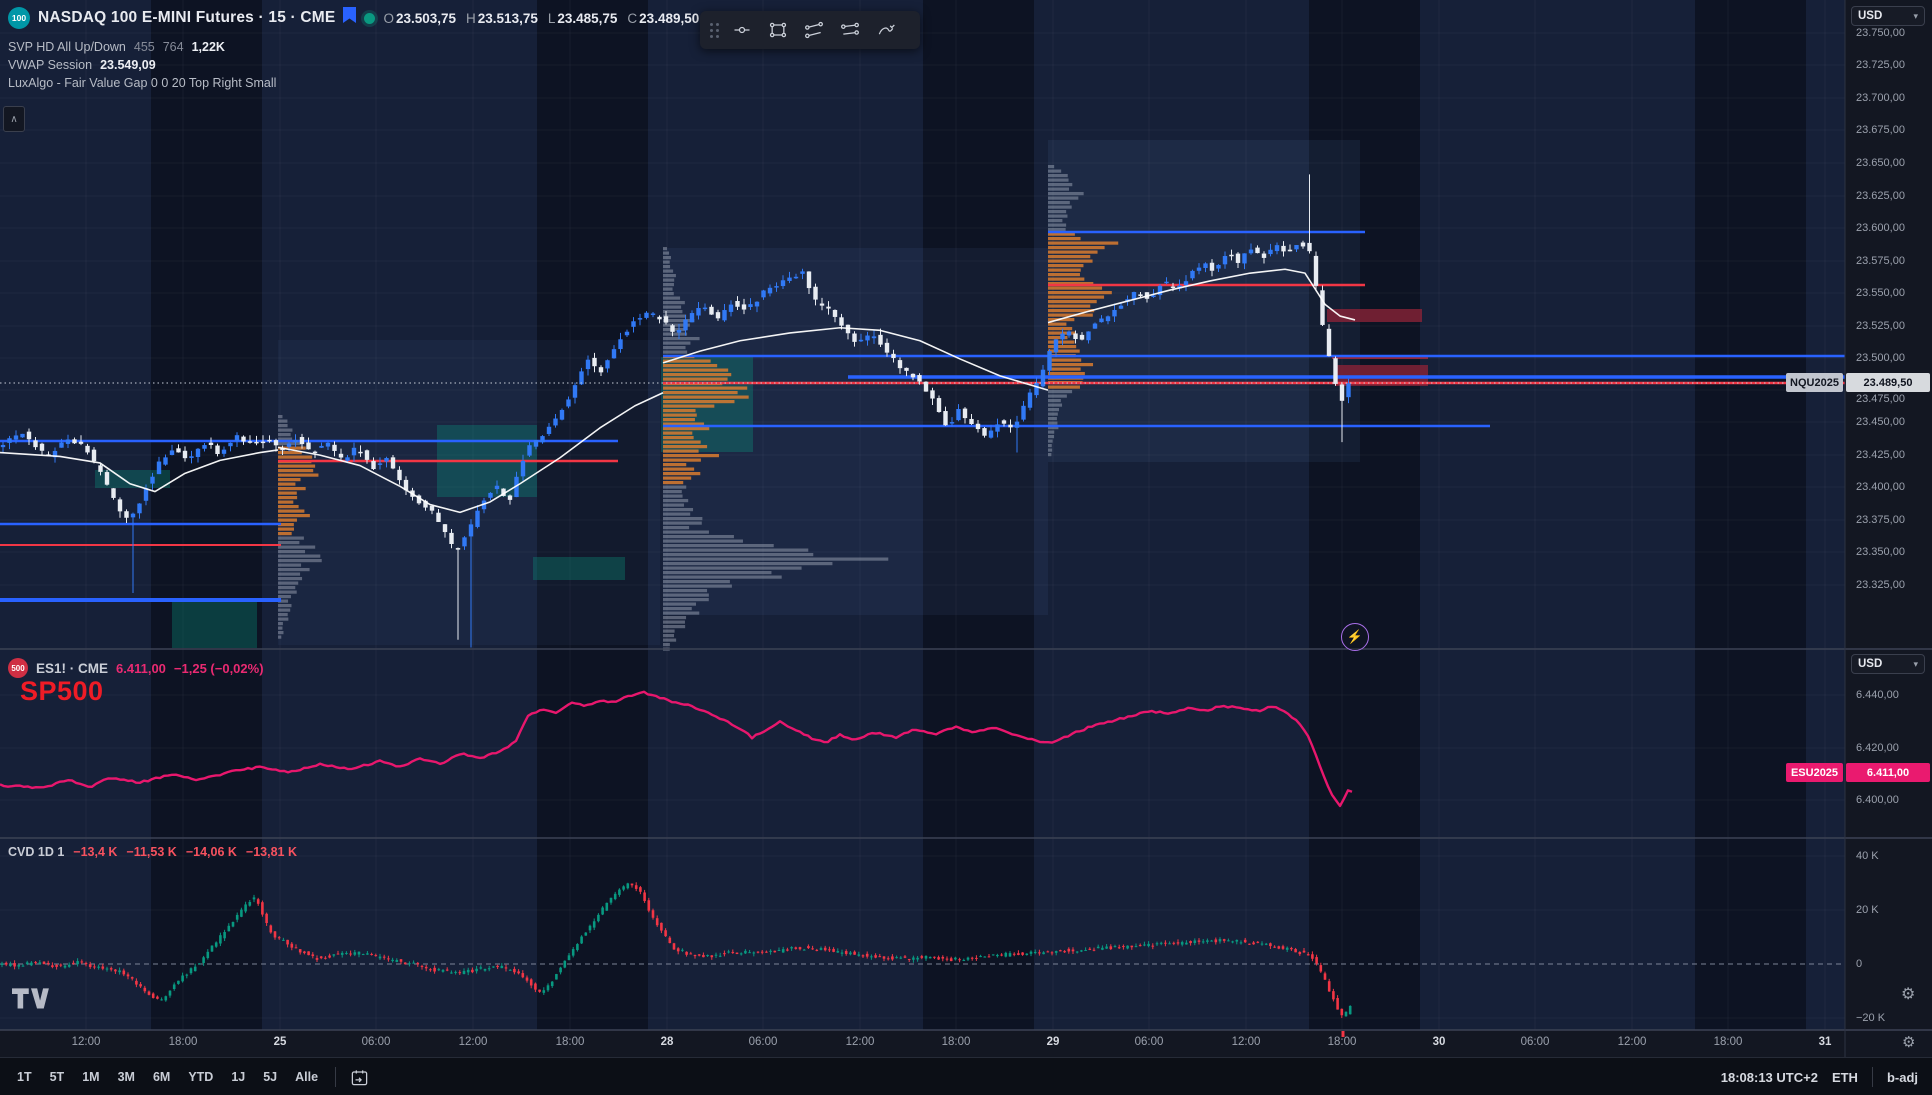 Image resolution: width=1932 pixels, height=1095 pixels. I want to click on price-tick-label: 23.475,00, so click(1880, 399).